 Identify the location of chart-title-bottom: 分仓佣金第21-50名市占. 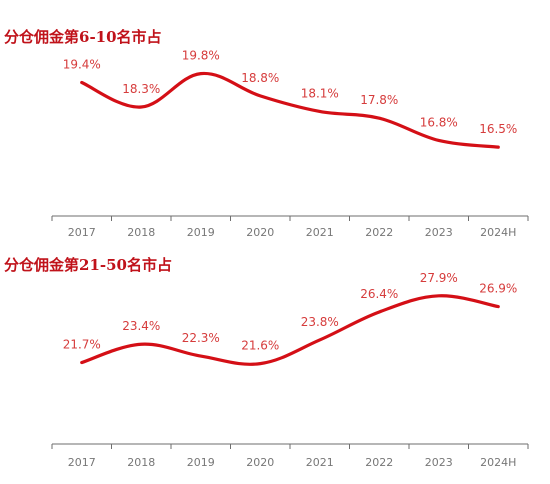
(88, 265).